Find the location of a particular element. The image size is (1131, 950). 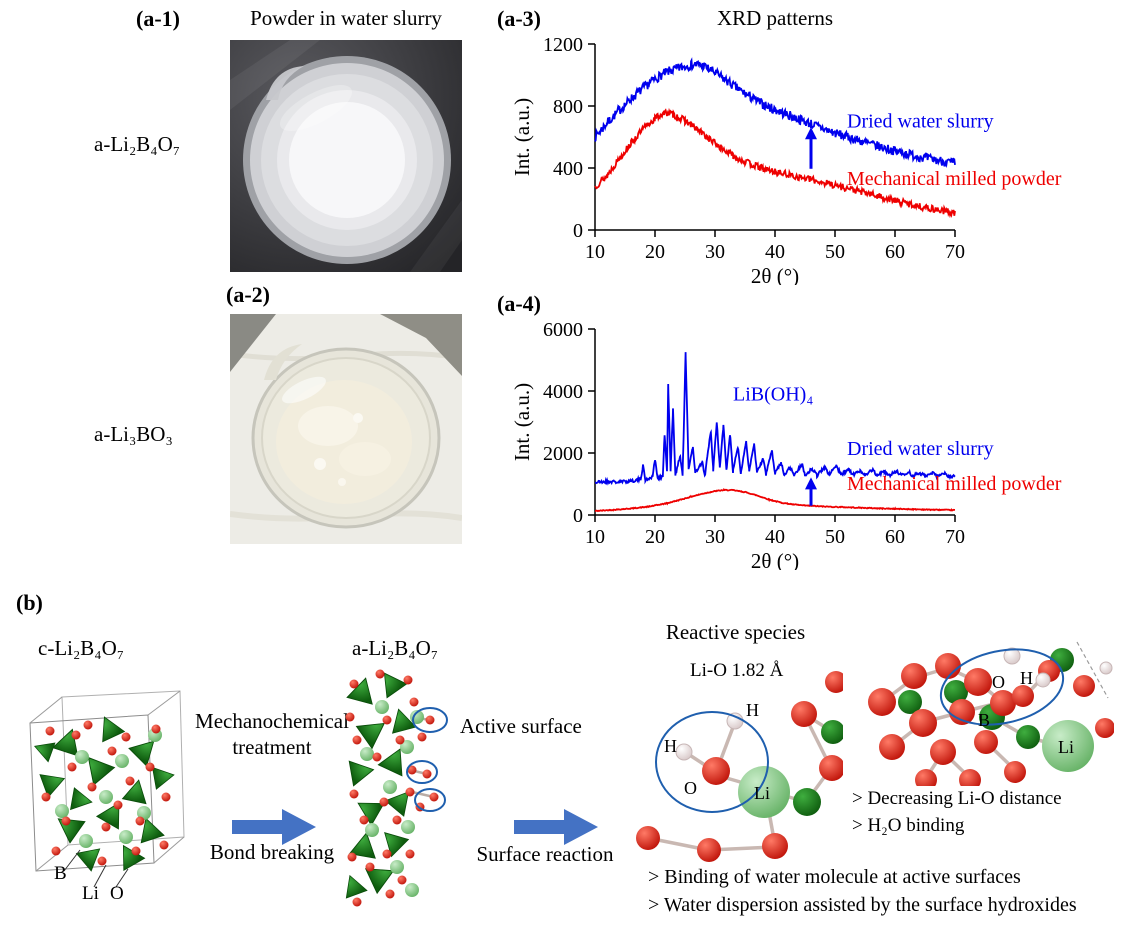

amorphous-structure-label: a-Li₂B₄O₇ is located at coordinates (395, 648).